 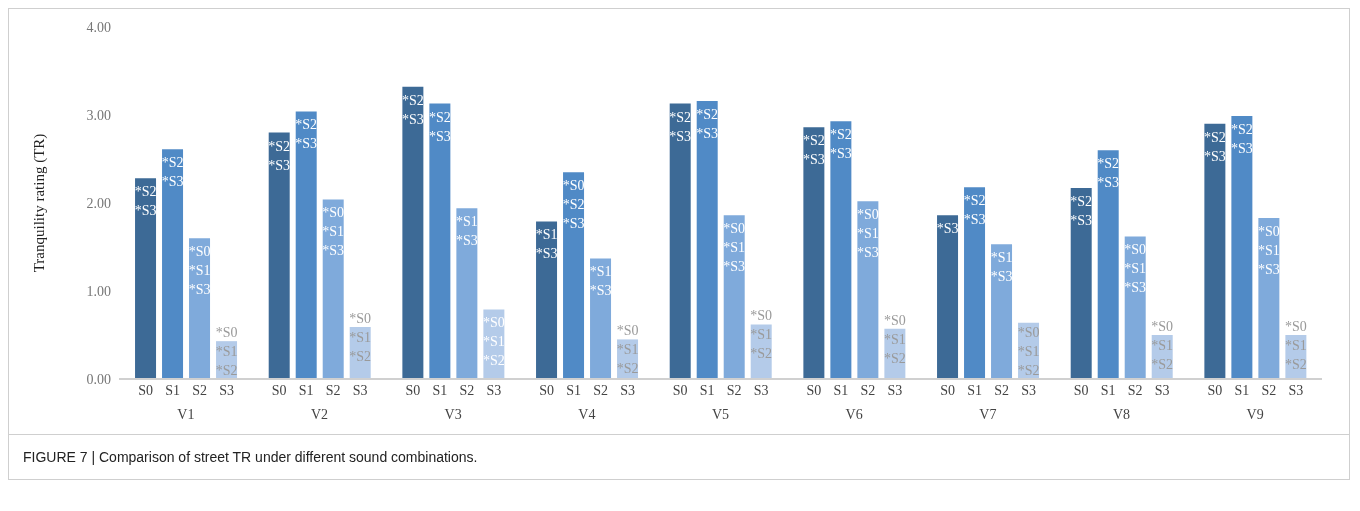 I want to click on x-tick-label: V4, so click(x=587, y=414).